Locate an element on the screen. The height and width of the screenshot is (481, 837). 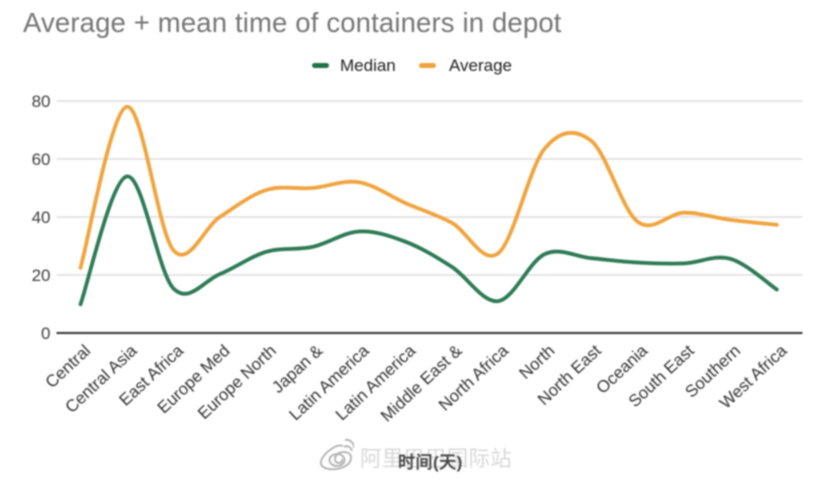
svg-text: 60 is located at coordinates (41, 159).